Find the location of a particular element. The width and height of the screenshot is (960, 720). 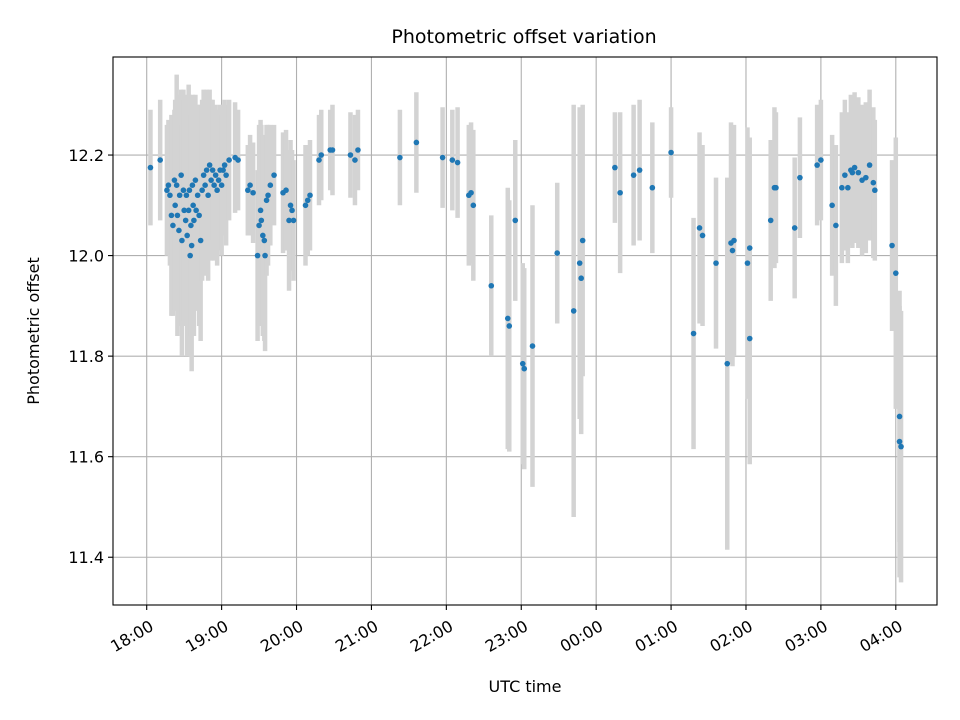

y-tick-label: 12.0 is located at coordinates (86, 256).